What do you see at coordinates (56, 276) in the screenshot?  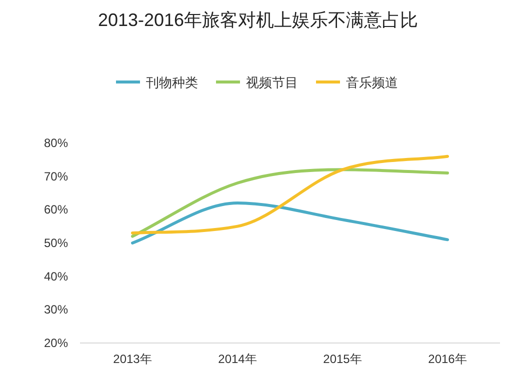 I see `y-tick-label: 40%` at bounding box center [56, 276].